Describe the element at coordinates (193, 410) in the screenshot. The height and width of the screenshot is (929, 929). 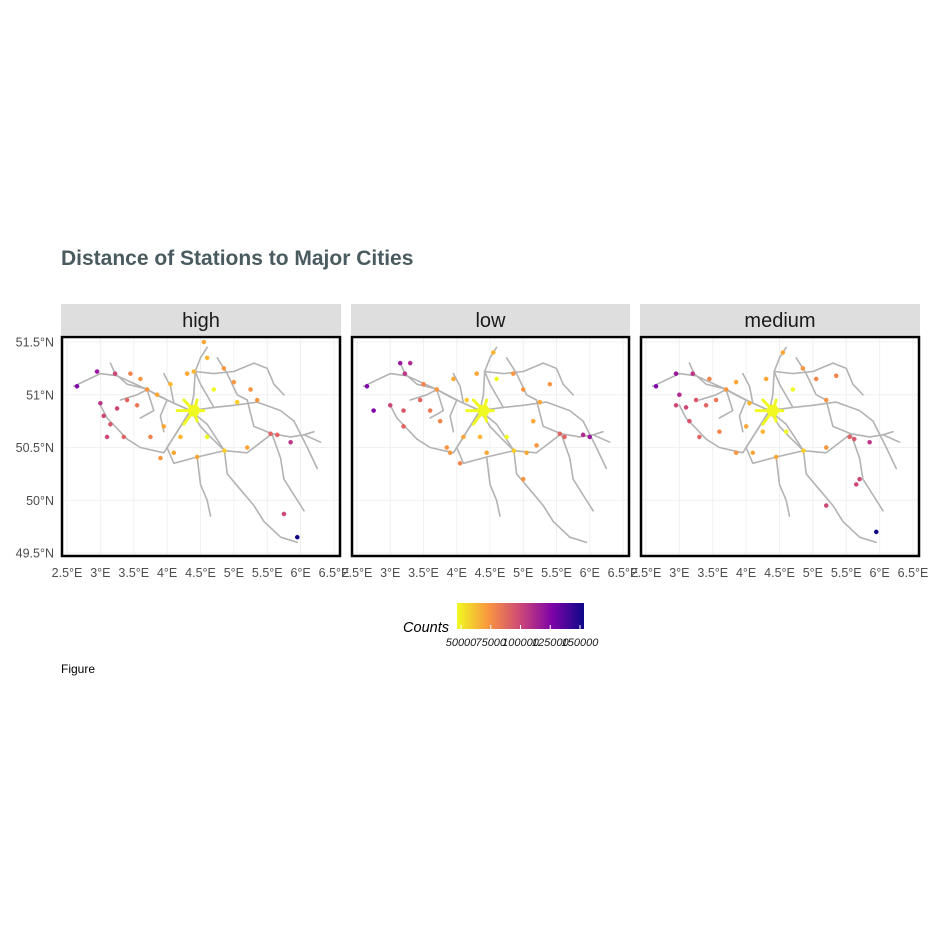
I see `hub-station-cluster` at that location.